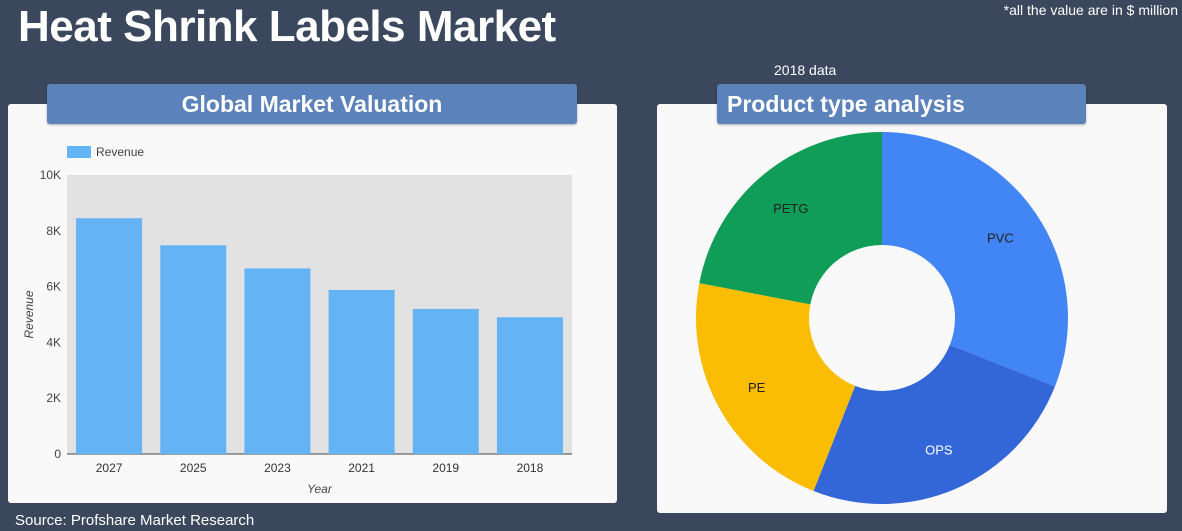 This screenshot has width=1182, height=531. What do you see at coordinates (57, 454) in the screenshot?
I see `y-tick-label: 0` at bounding box center [57, 454].